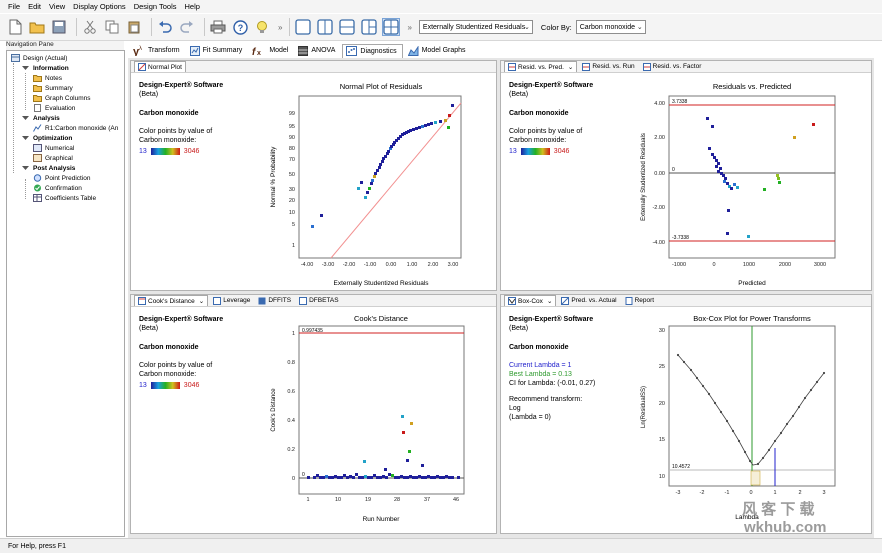  Describe the element at coordinates (57, 188) in the screenshot. I see `nav-item-confirmation: Confirmation` at that location.